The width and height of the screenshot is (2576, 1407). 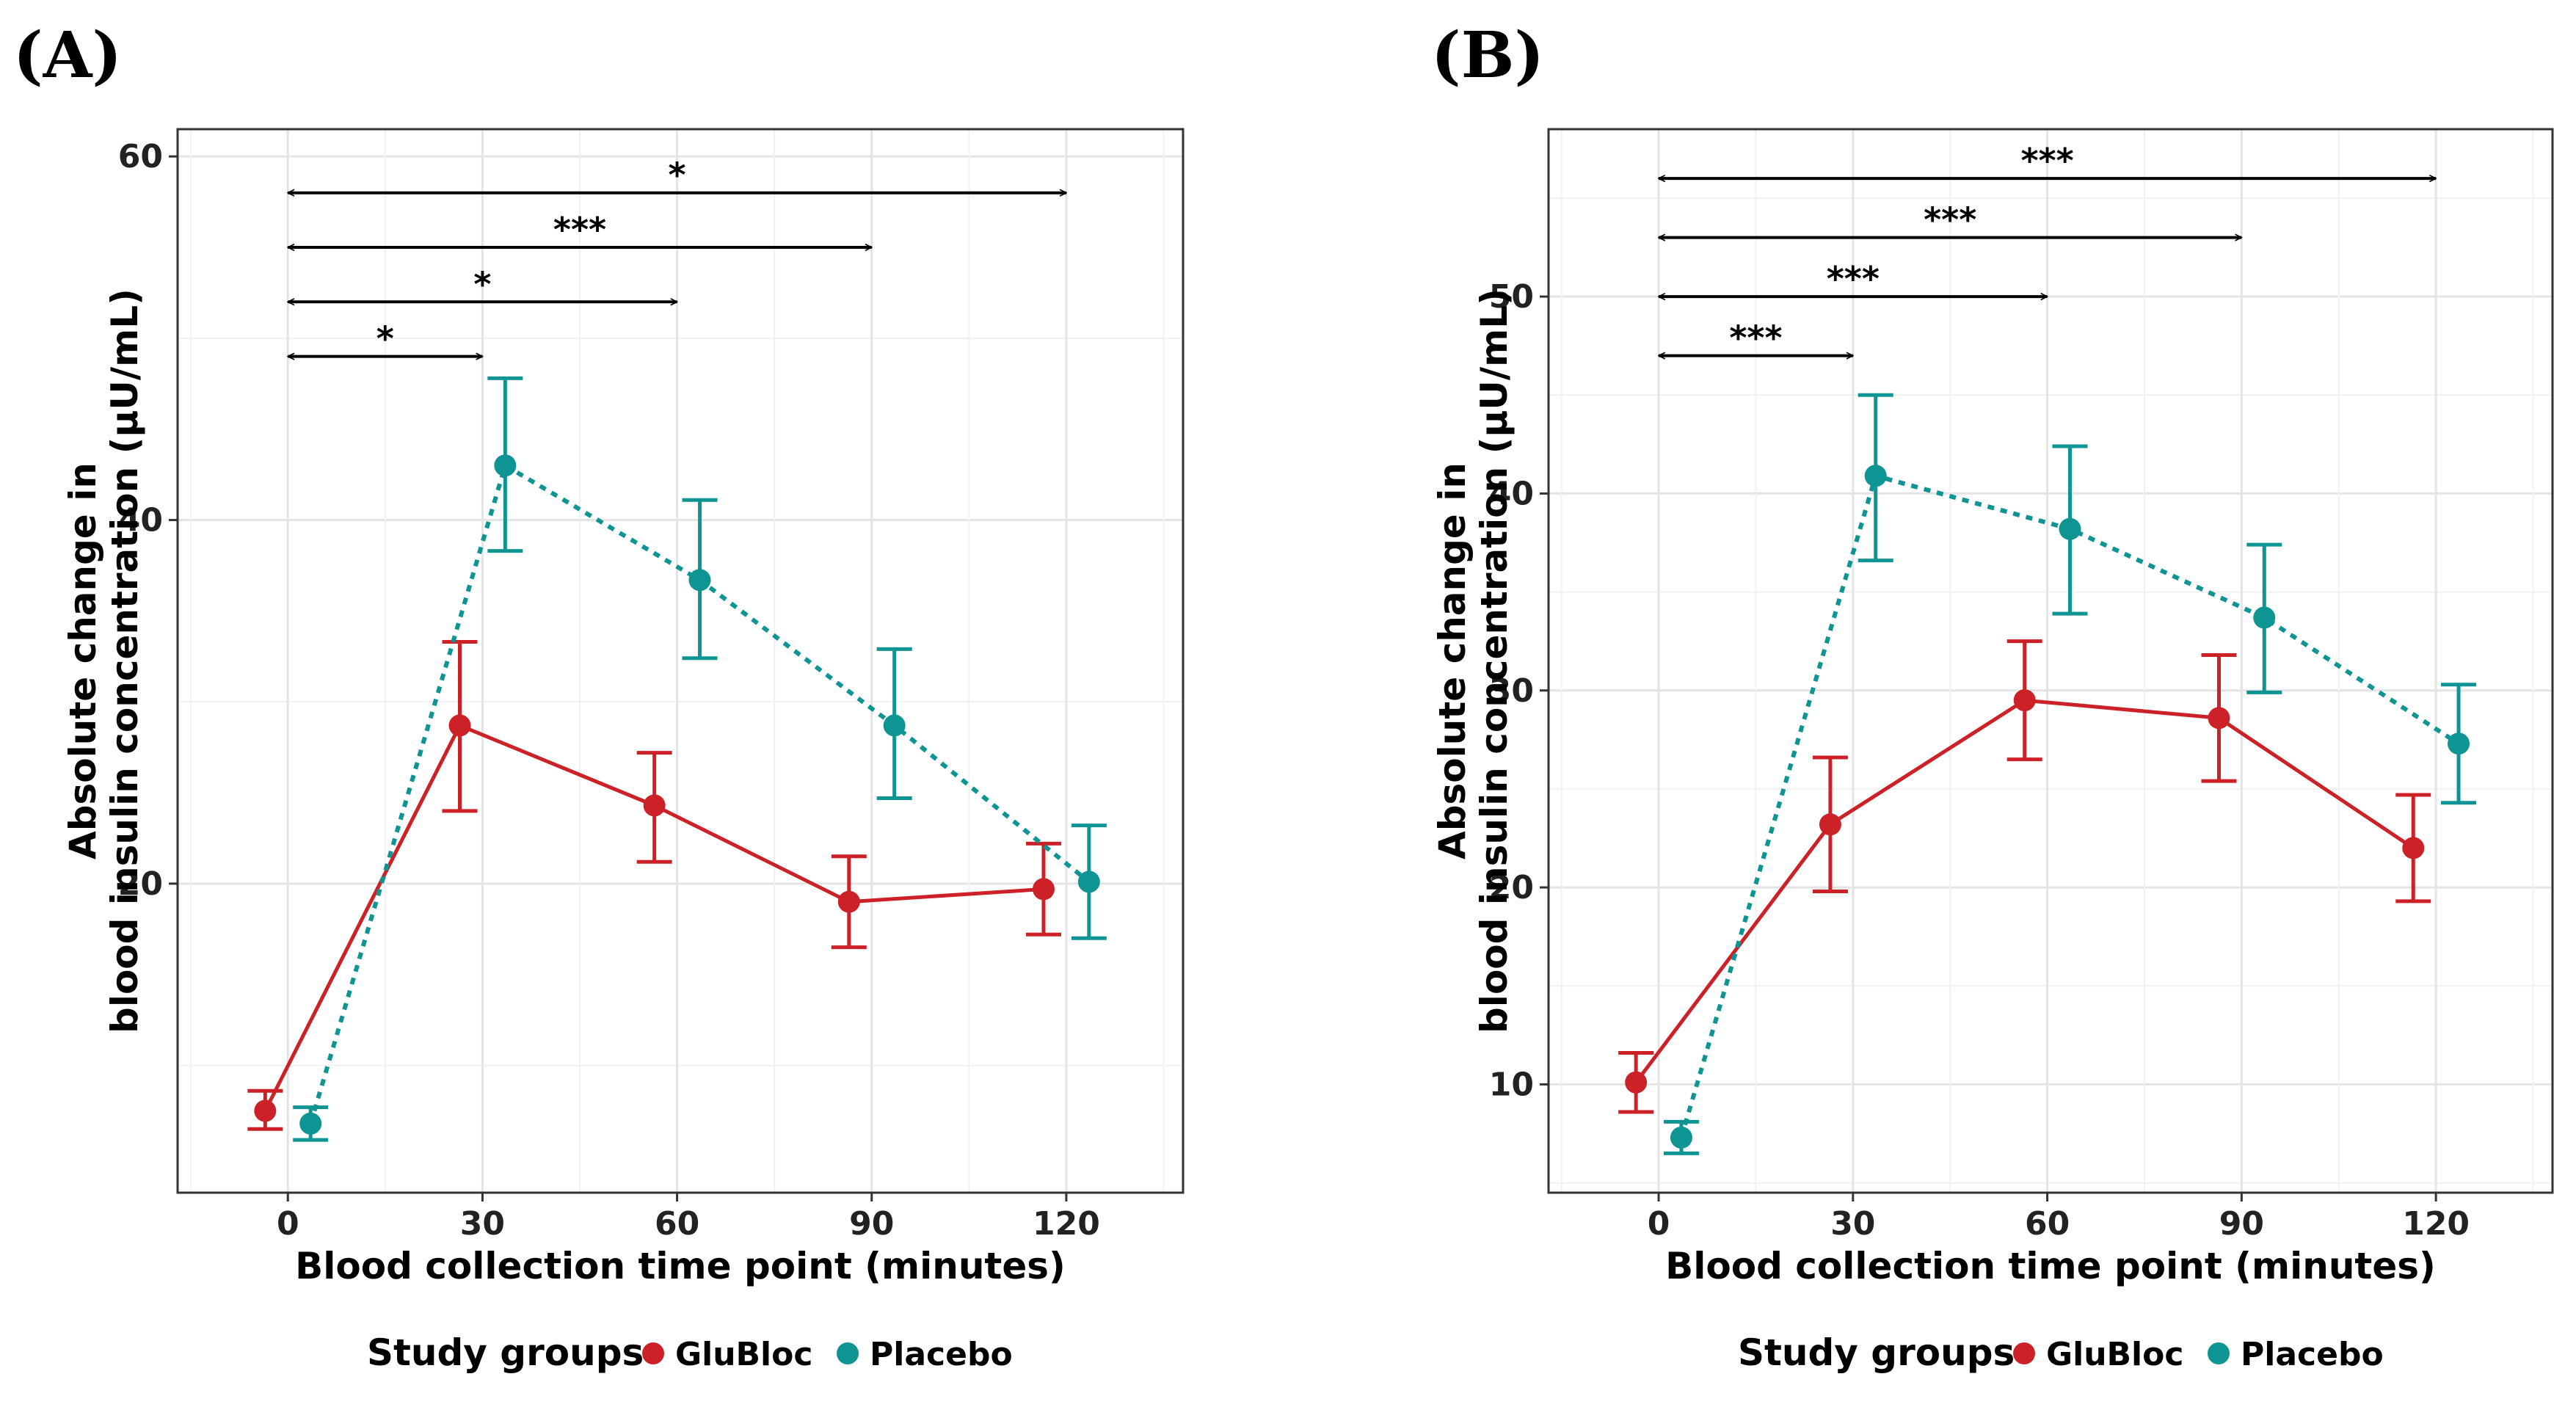 I want to click on y-tick-label: 30, so click(x=1511, y=691).